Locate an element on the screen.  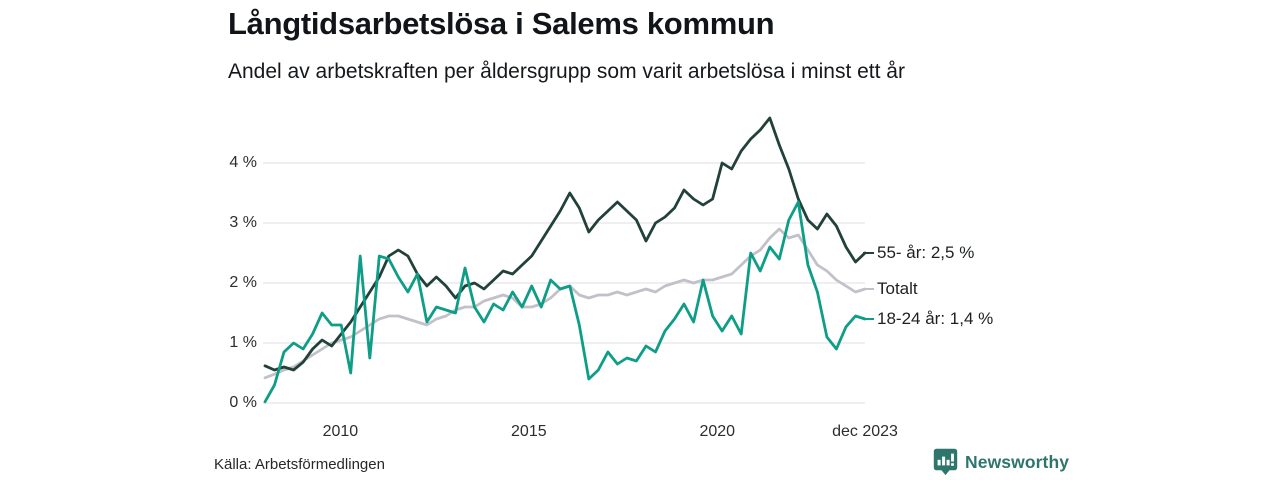
y-axis-tick: 2 % is located at coordinates (243, 282).